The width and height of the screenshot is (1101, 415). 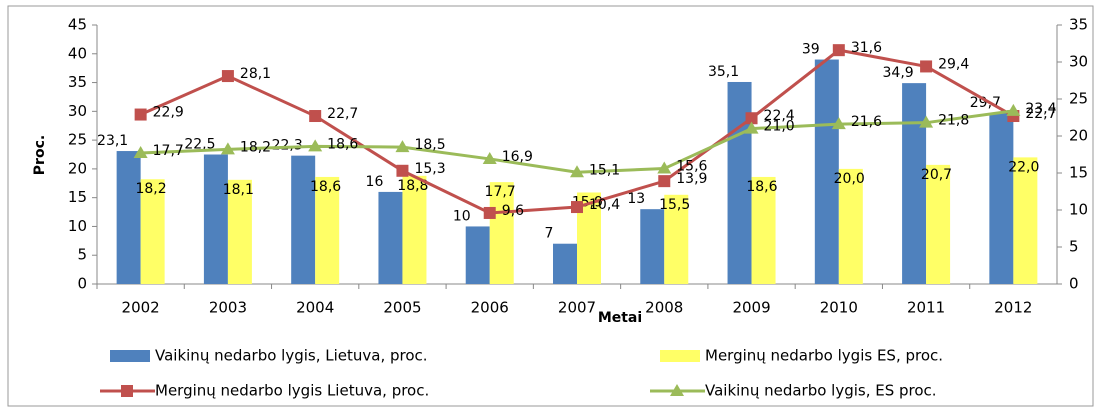 What do you see at coordinates (577, 308) in the screenshot?
I see `x-tick-label: 2007` at bounding box center [577, 308].